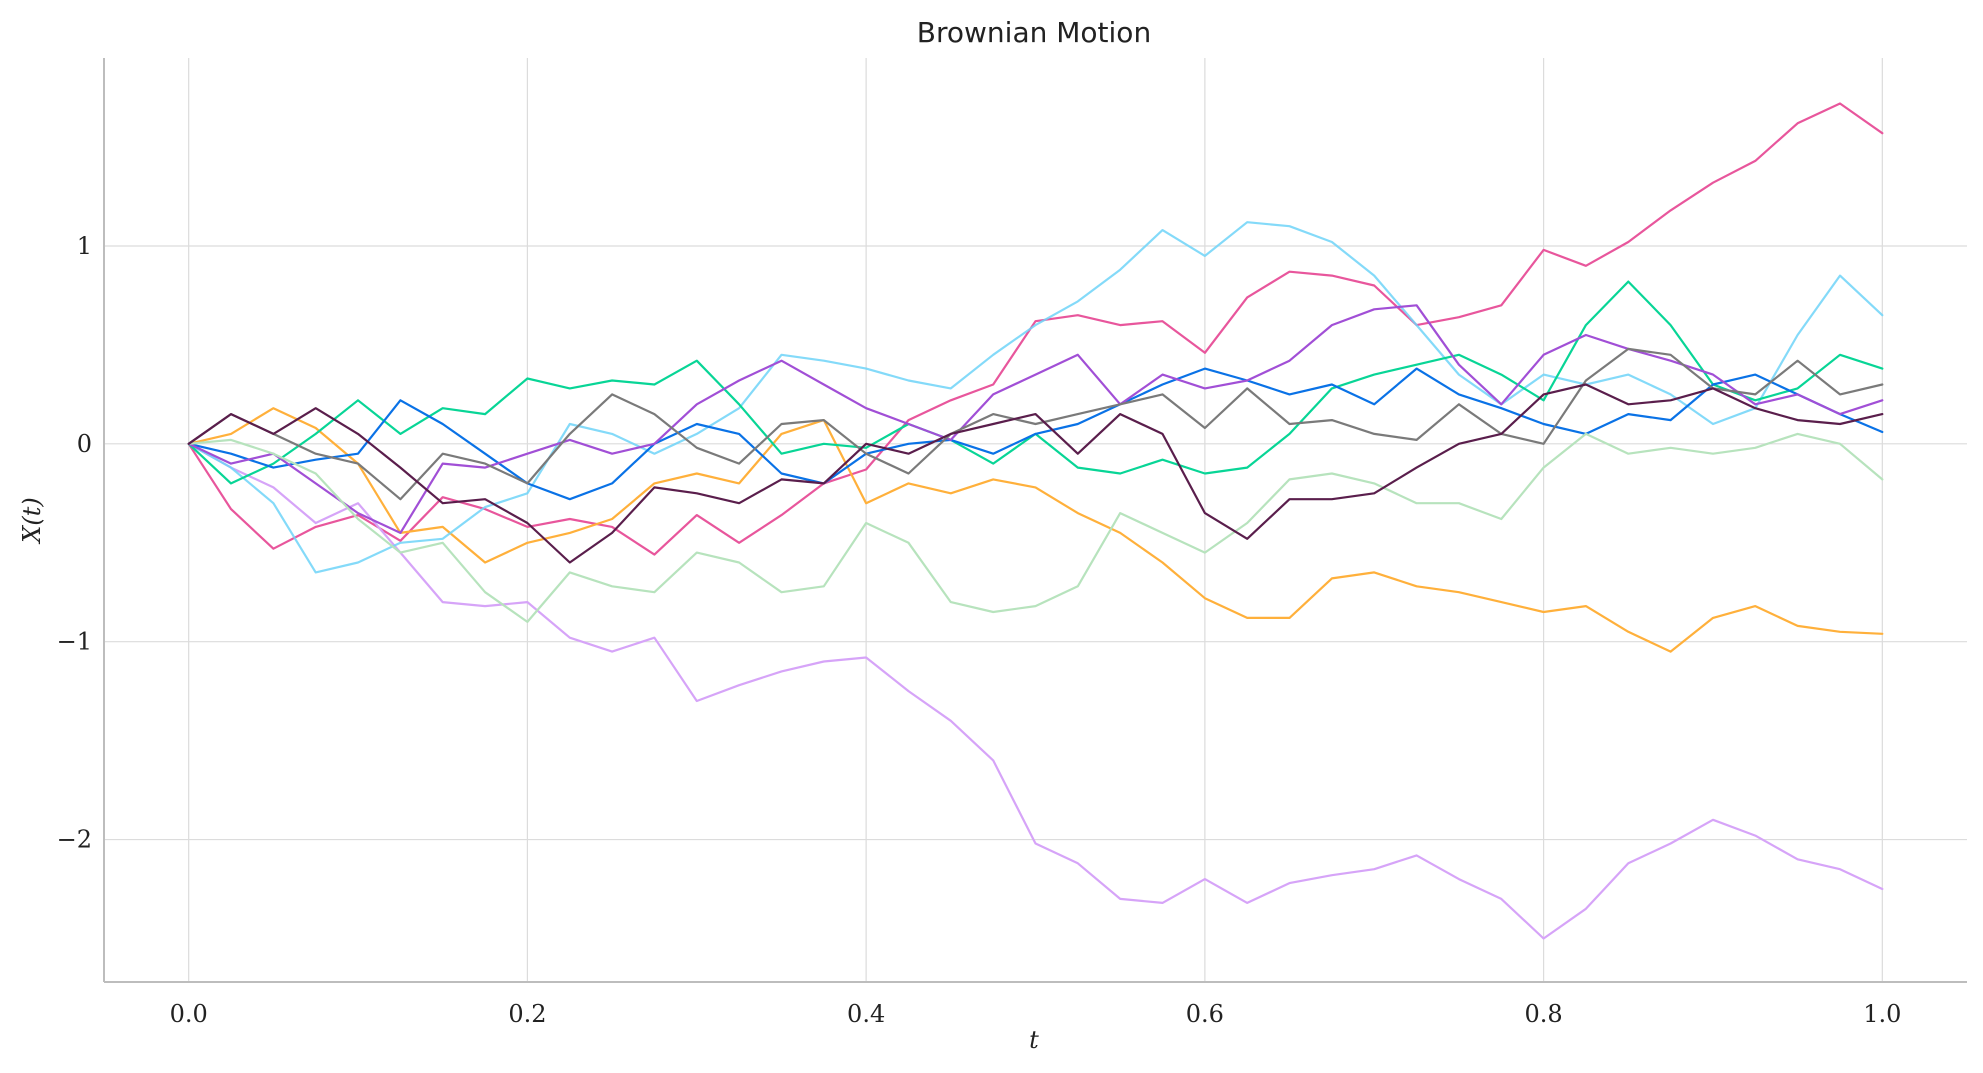 Image resolution: width=1983 pixels, height=1073 pixels. What do you see at coordinates (74, 840) in the screenshot?
I see `y-tick-label: −2` at bounding box center [74, 840].